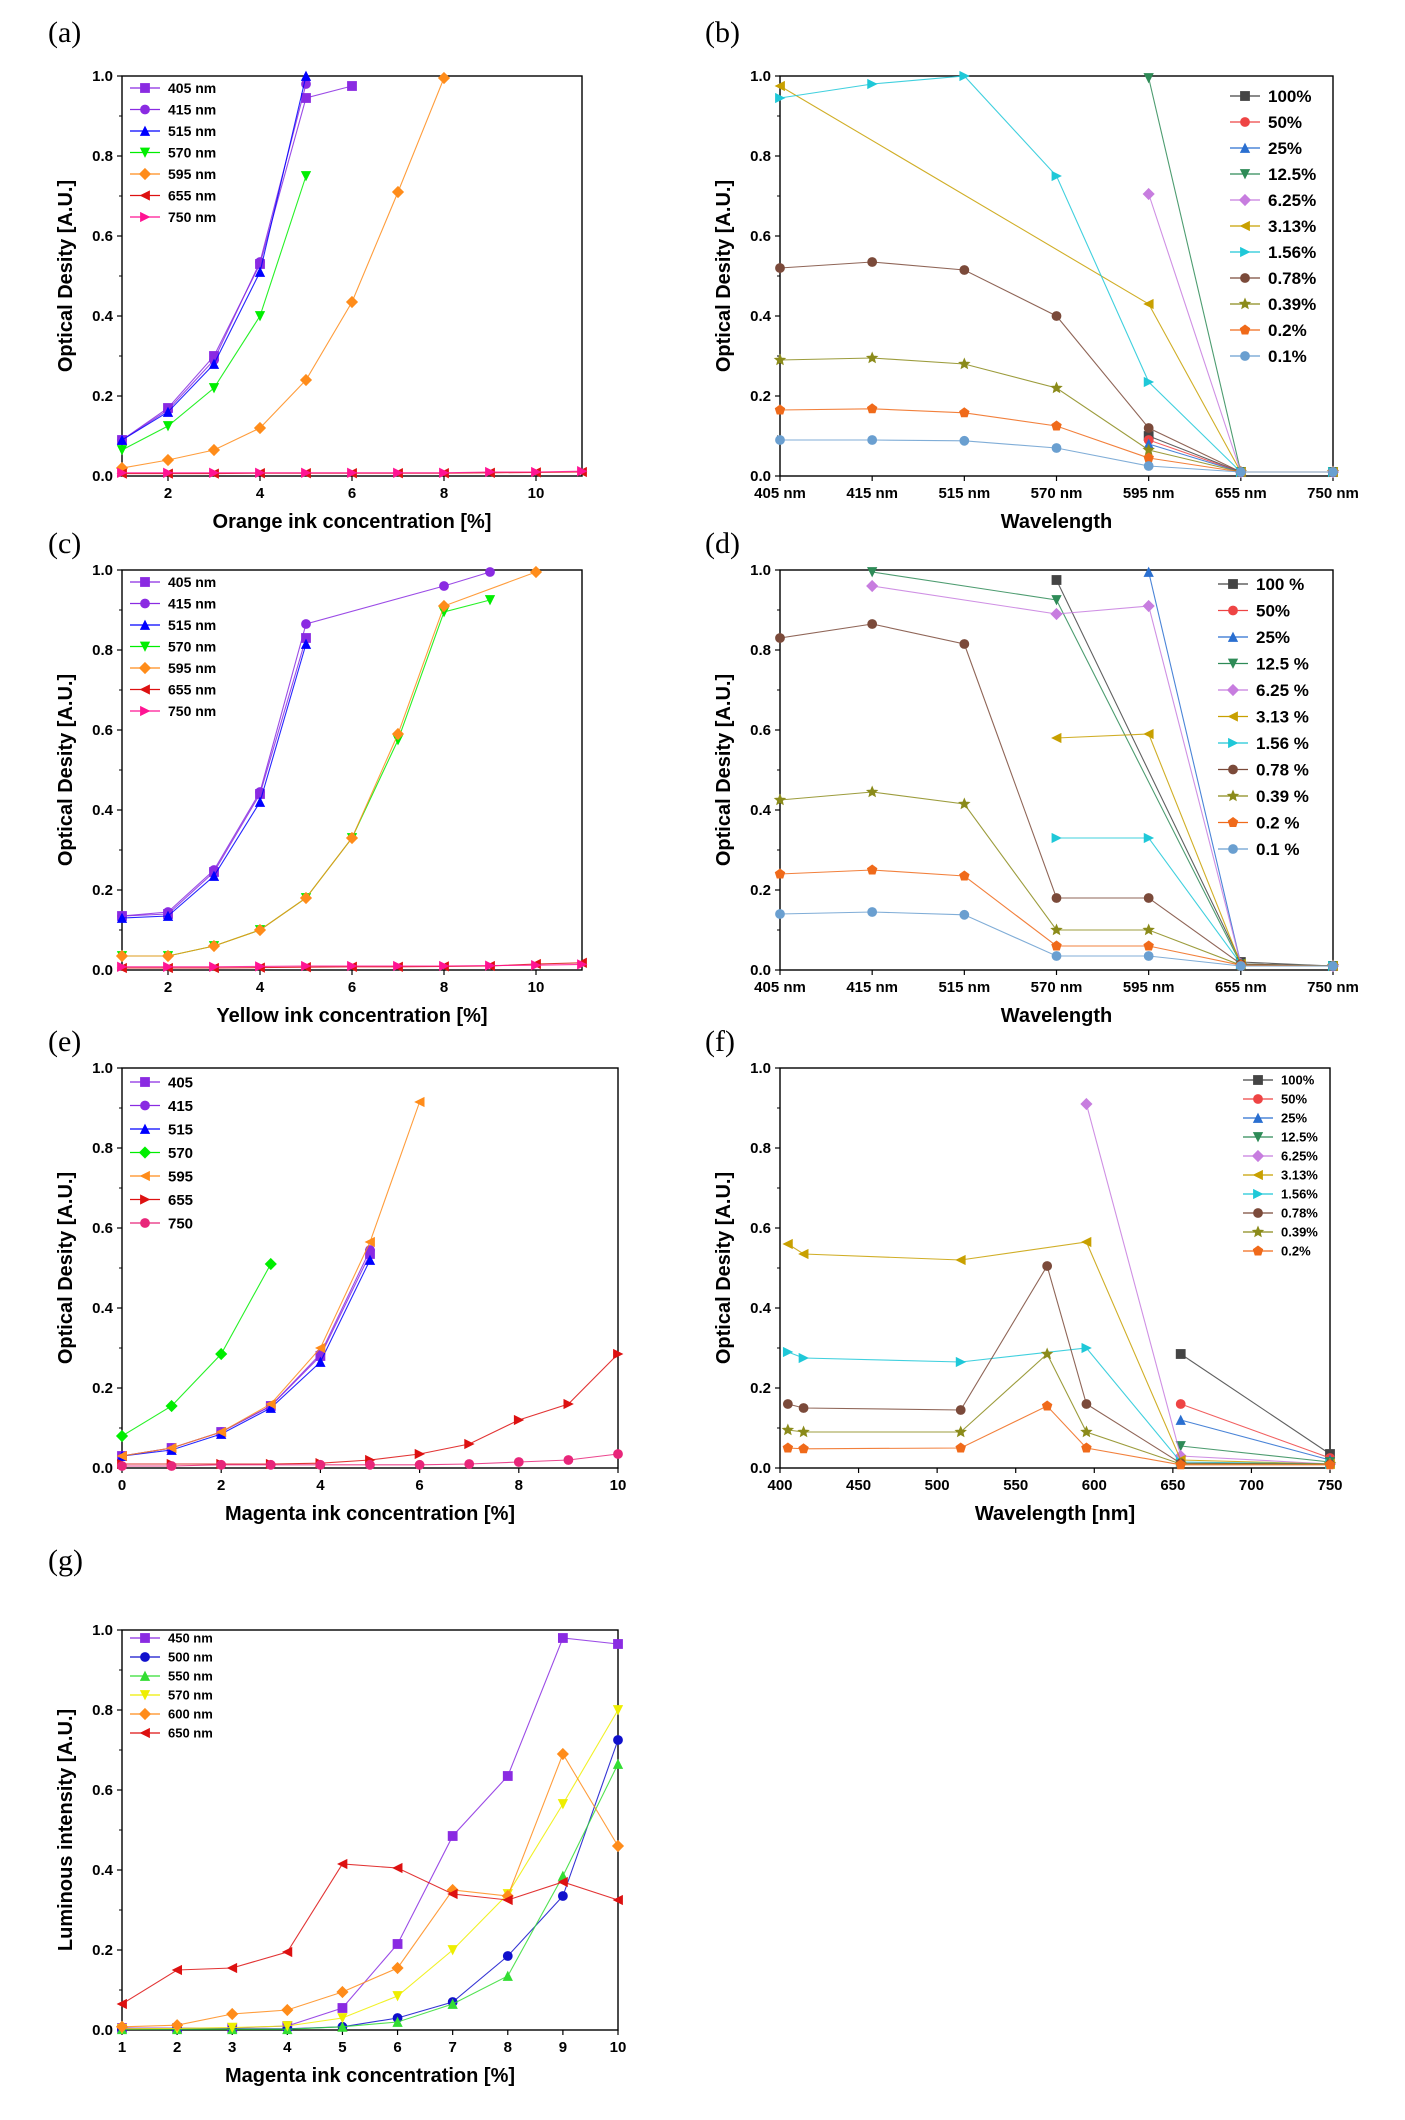  Describe the element at coordinates (192, 174) in the screenshot. I see `legend-label: 595 nm` at that location.